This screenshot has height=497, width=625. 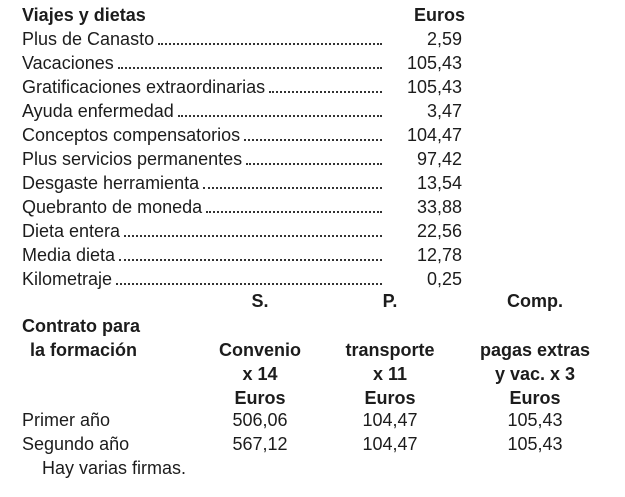 What do you see at coordinates (439, 231) in the screenshot?
I see `item-value: 22,56` at bounding box center [439, 231].